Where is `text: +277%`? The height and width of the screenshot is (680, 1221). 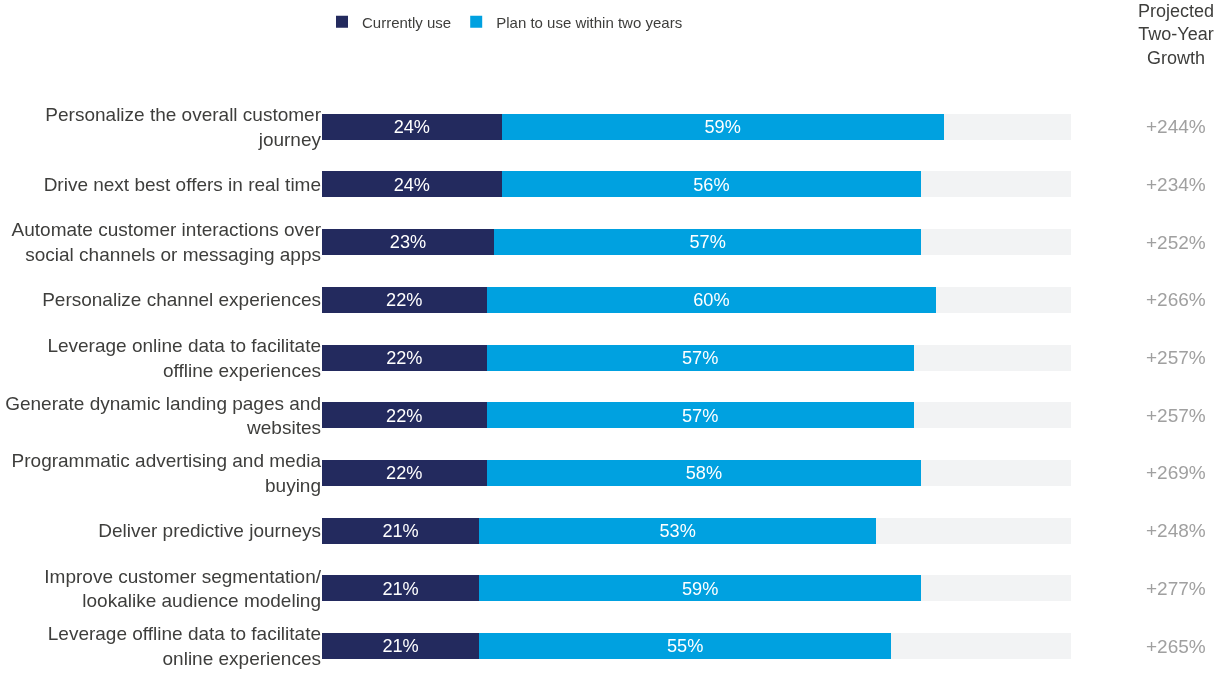
text: +277% is located at coordinates (1176, 588).